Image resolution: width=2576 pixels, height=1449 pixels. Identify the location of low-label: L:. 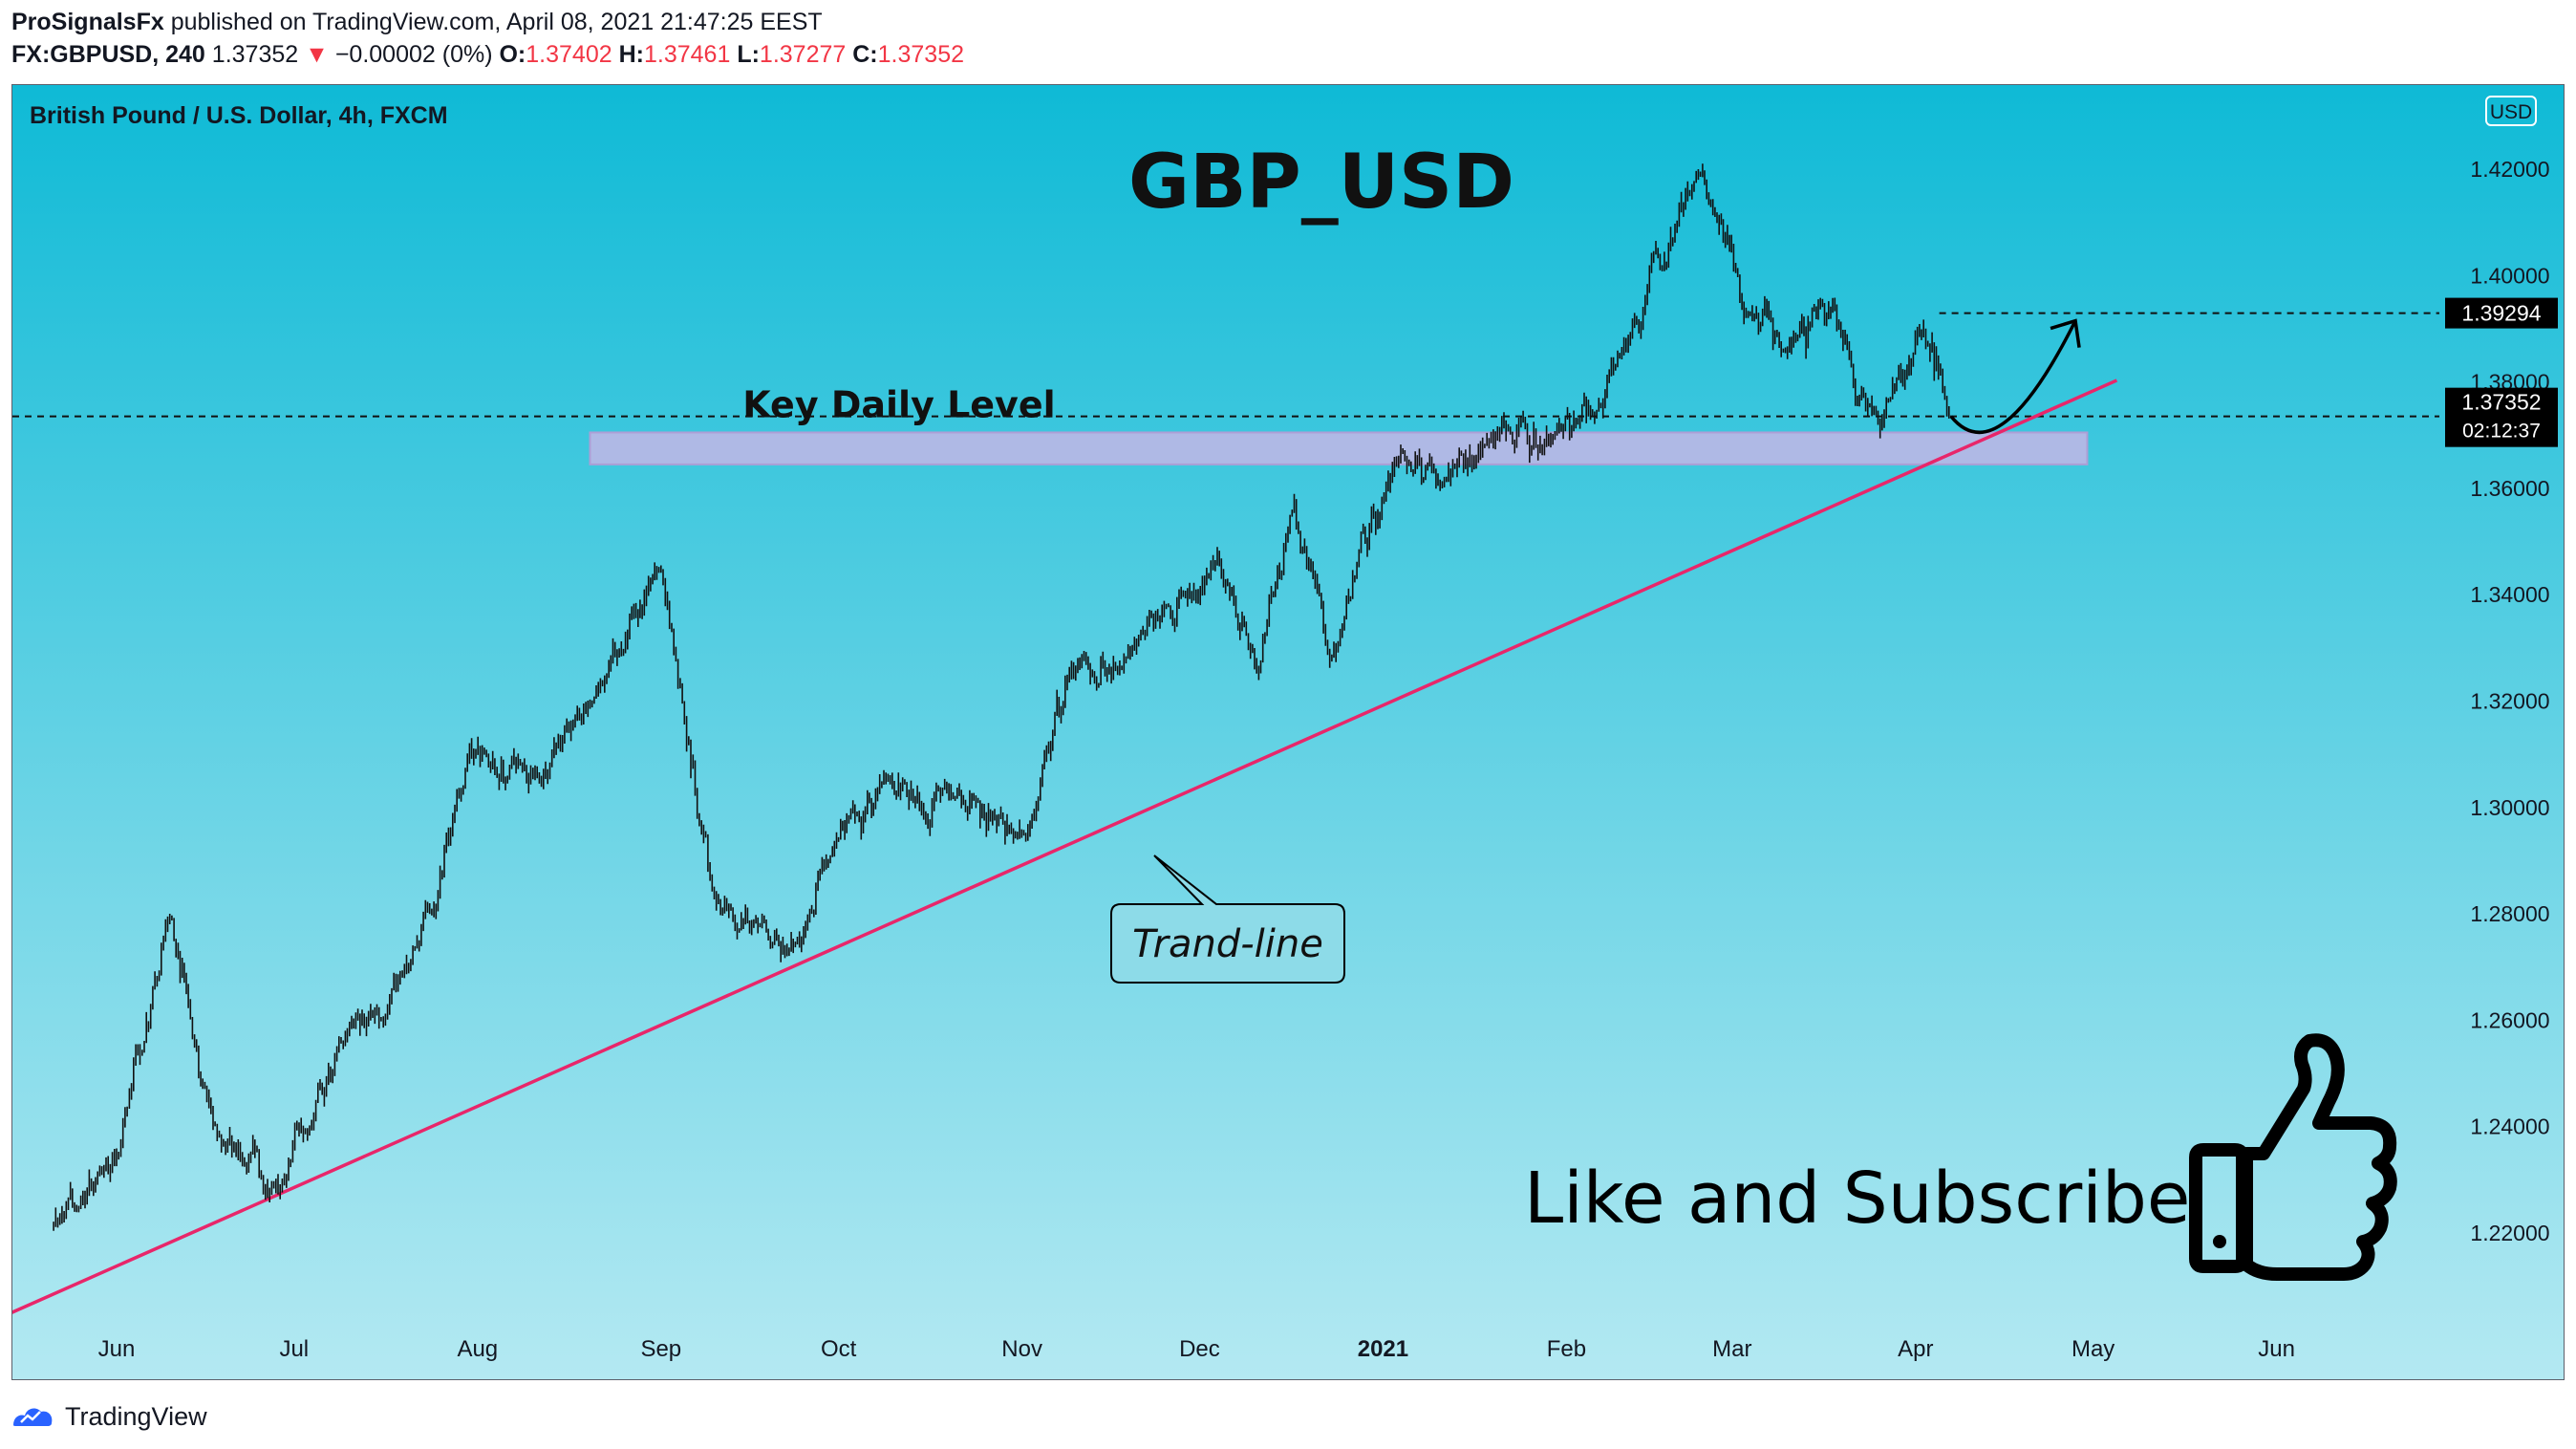
(748, 54).